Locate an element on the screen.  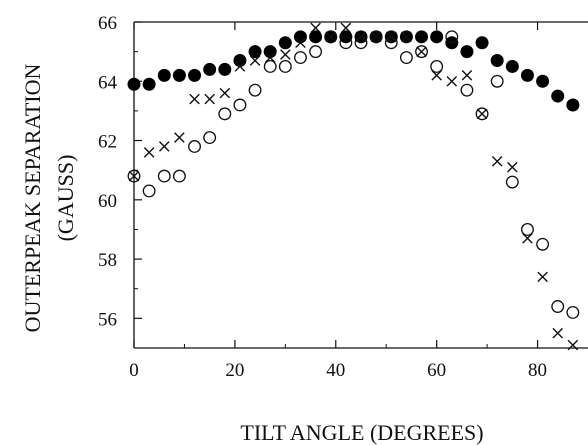
x-tick-label: 80 is located at coordinates (537, 370).